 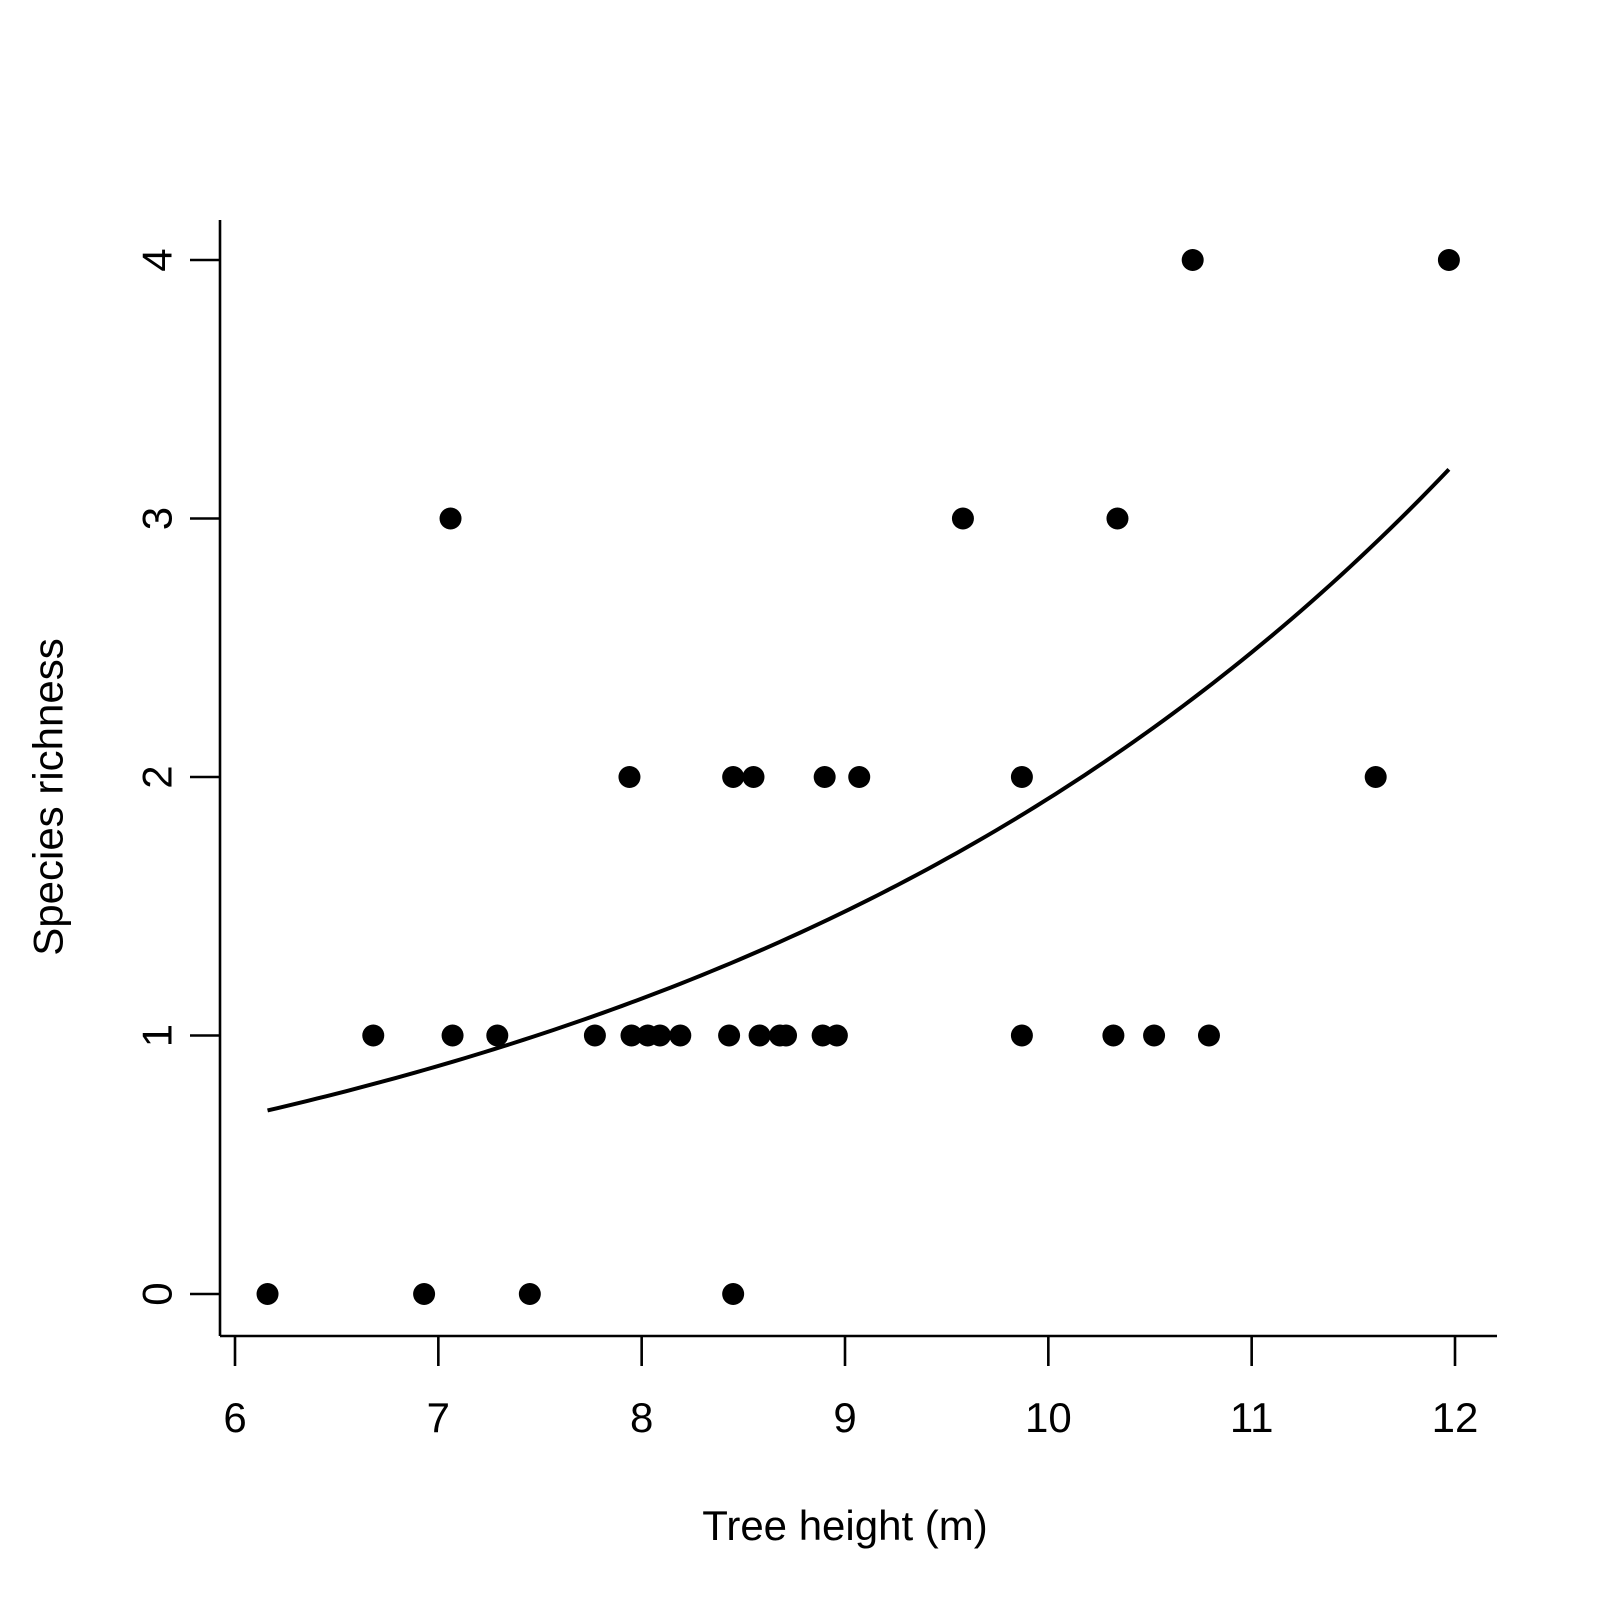 I want to click on x-tick-label: 9, so click(x=844, y=1417).